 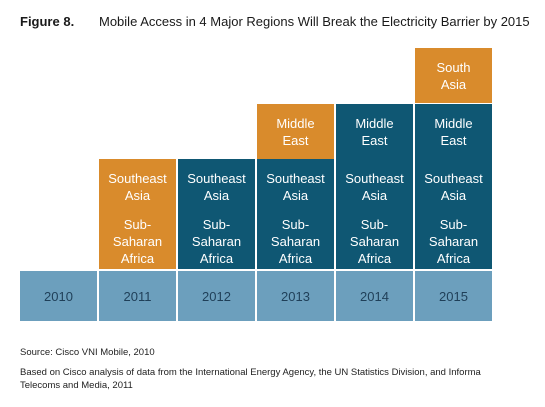 What do you see at coordinates (295, 296) in the screenshot?
I see `year-label-2013: 2013` at bounding box center [295, 296].